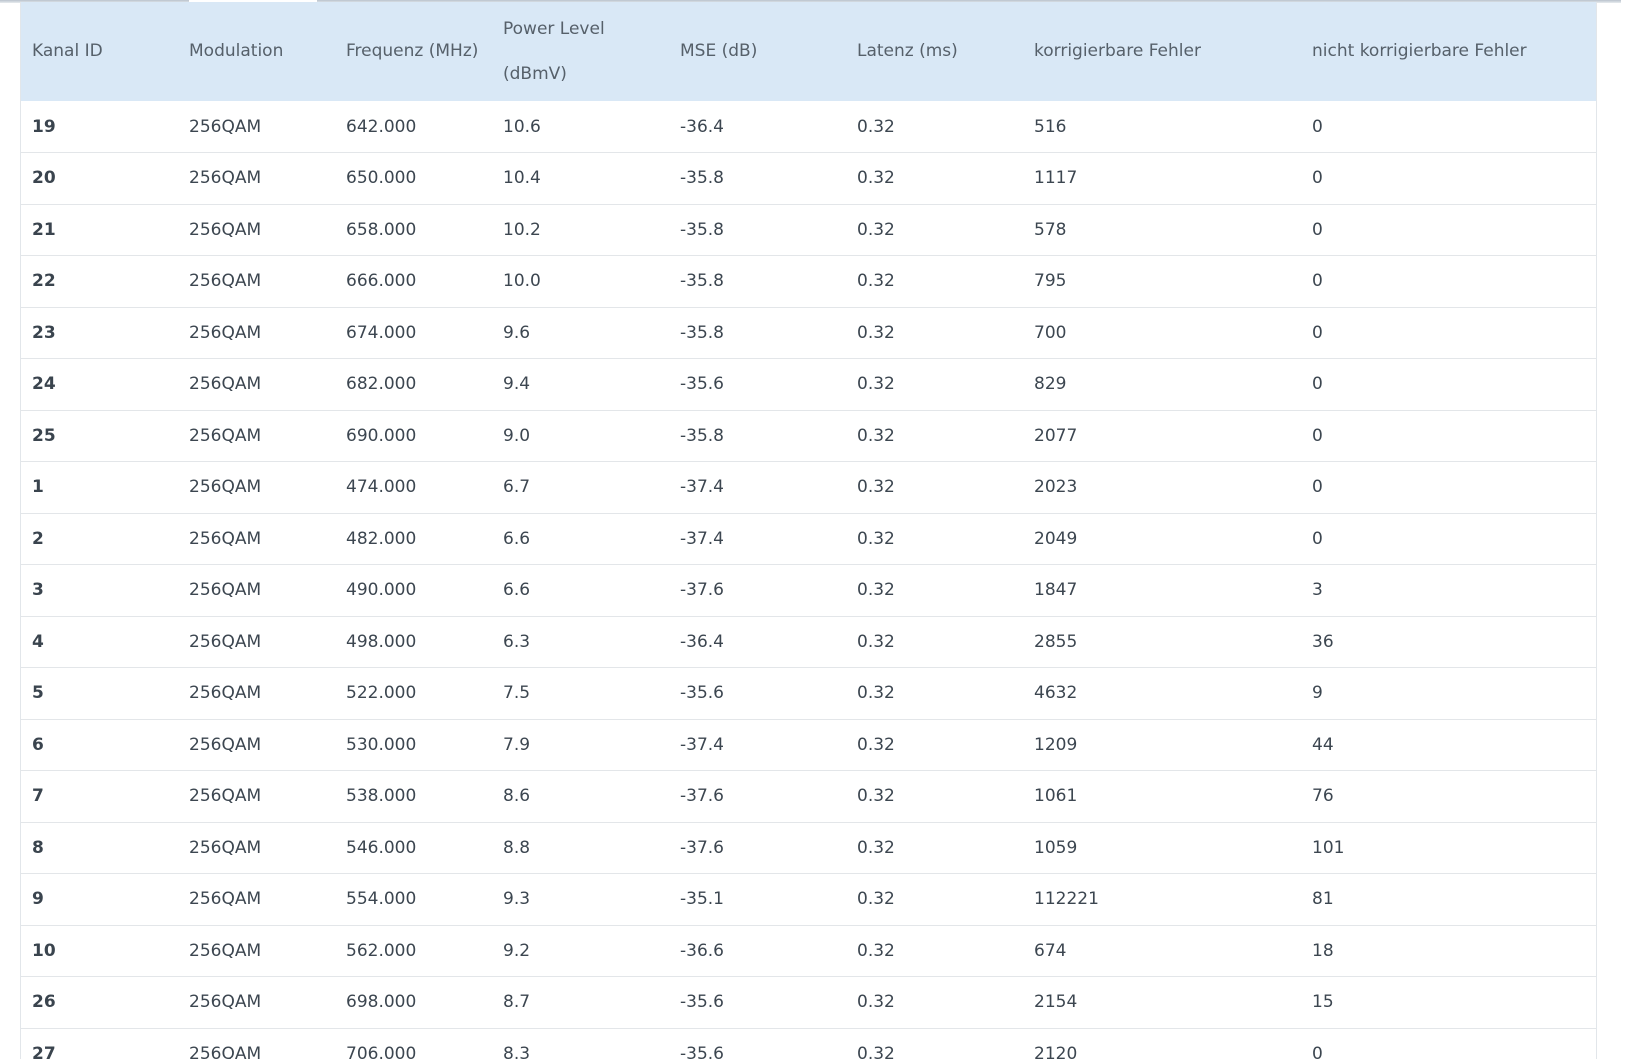 The height and width of the screenshot is (1059, 1629). I want to click on cell-power-level: 9.0, so click(517, 435).